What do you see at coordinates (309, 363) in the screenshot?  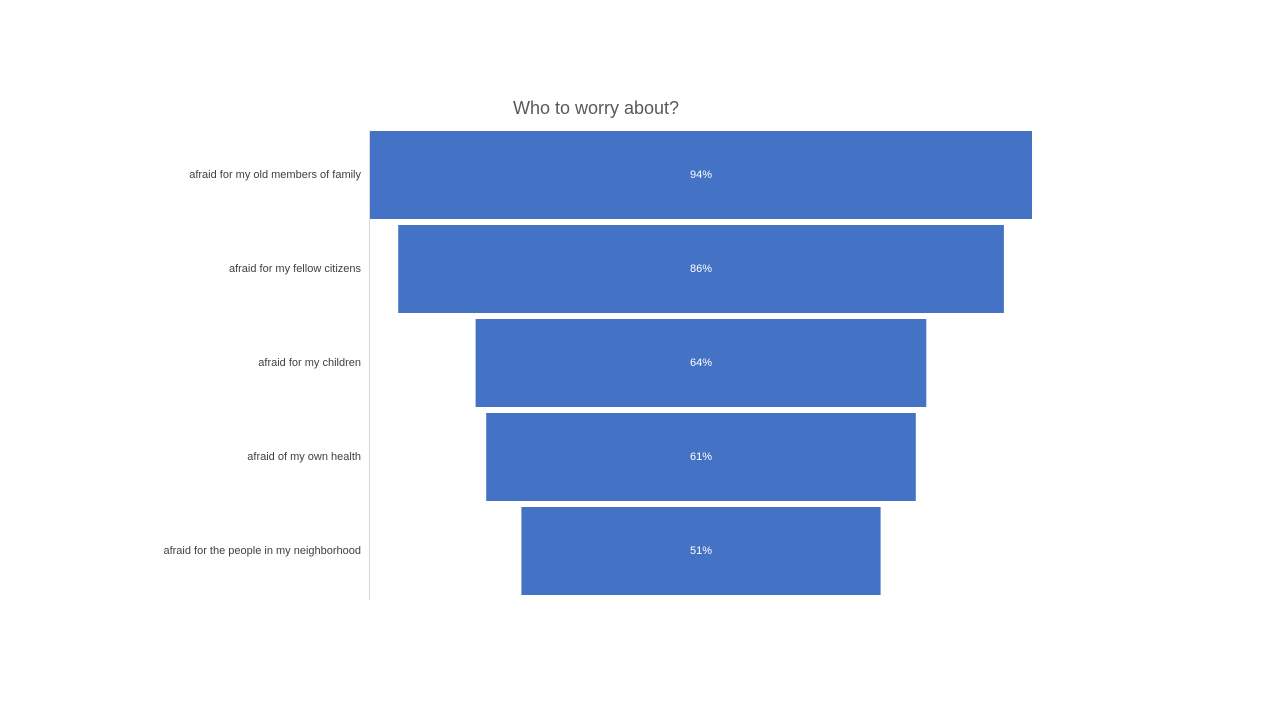 I see `category-label: afraid for my children` at bounding box center [309, 363].